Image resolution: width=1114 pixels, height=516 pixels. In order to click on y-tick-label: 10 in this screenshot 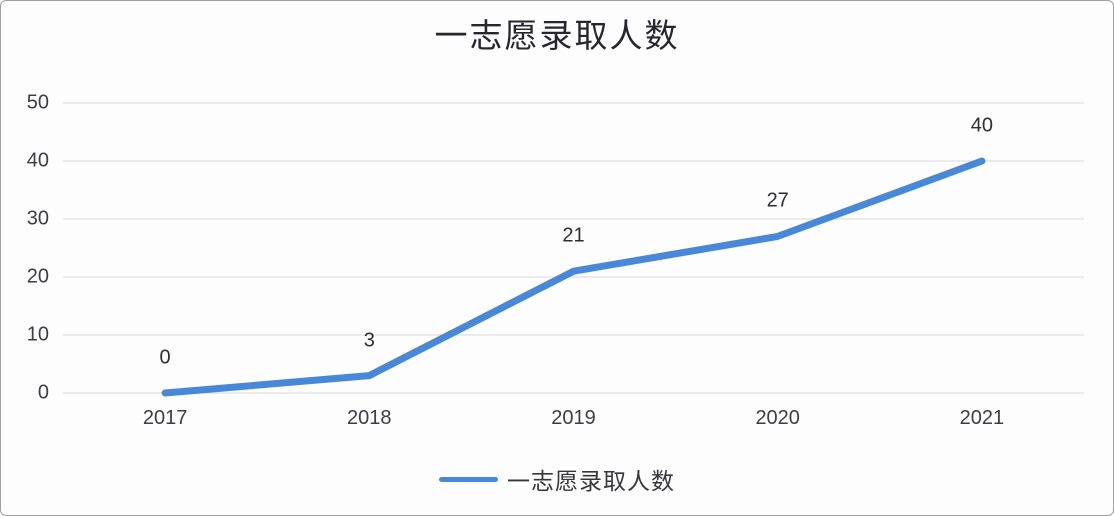, I will do `click(37, 334)`.